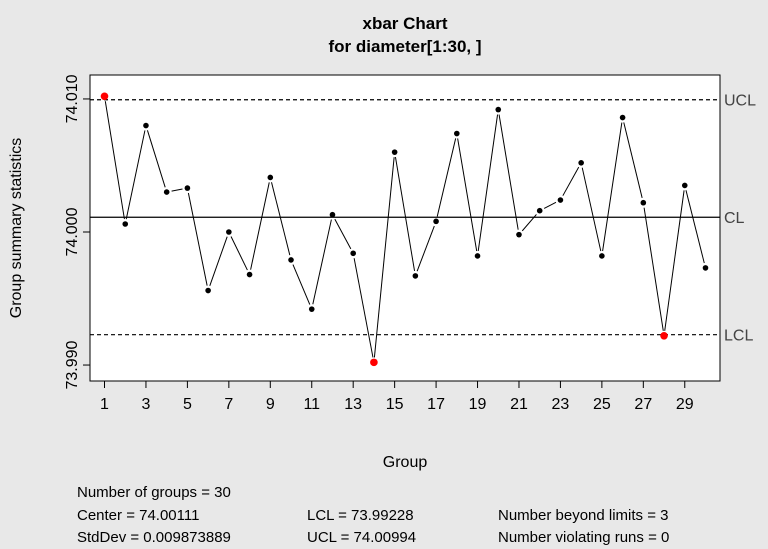 The image size is (768, 549). Describe the element at coordinates (353, 404) in the screenshot. I see `x-tick-label: 13` at that location.